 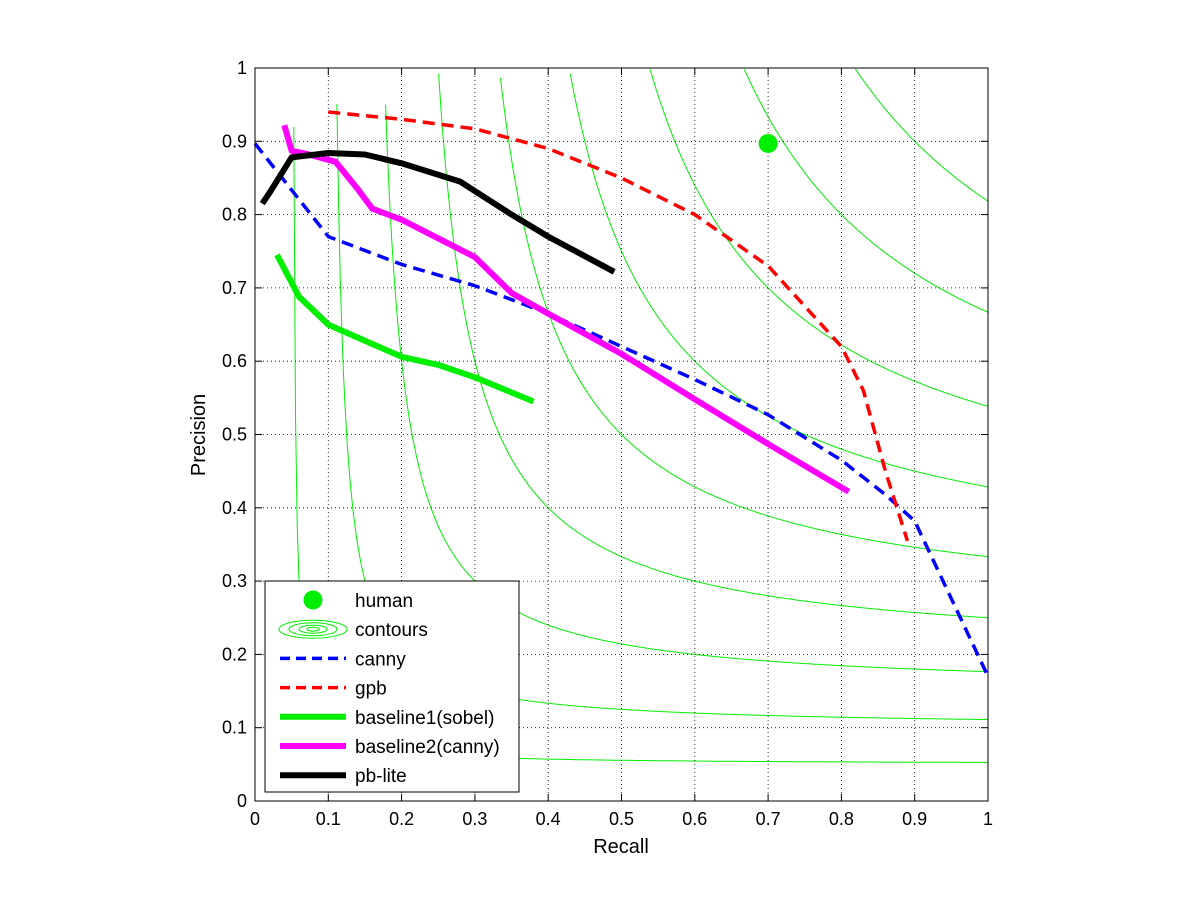 What do you see at coordinates (234, 728) in the screenshot?
I see `y-tick-label: 0.1` at bounding box center [234, 728].